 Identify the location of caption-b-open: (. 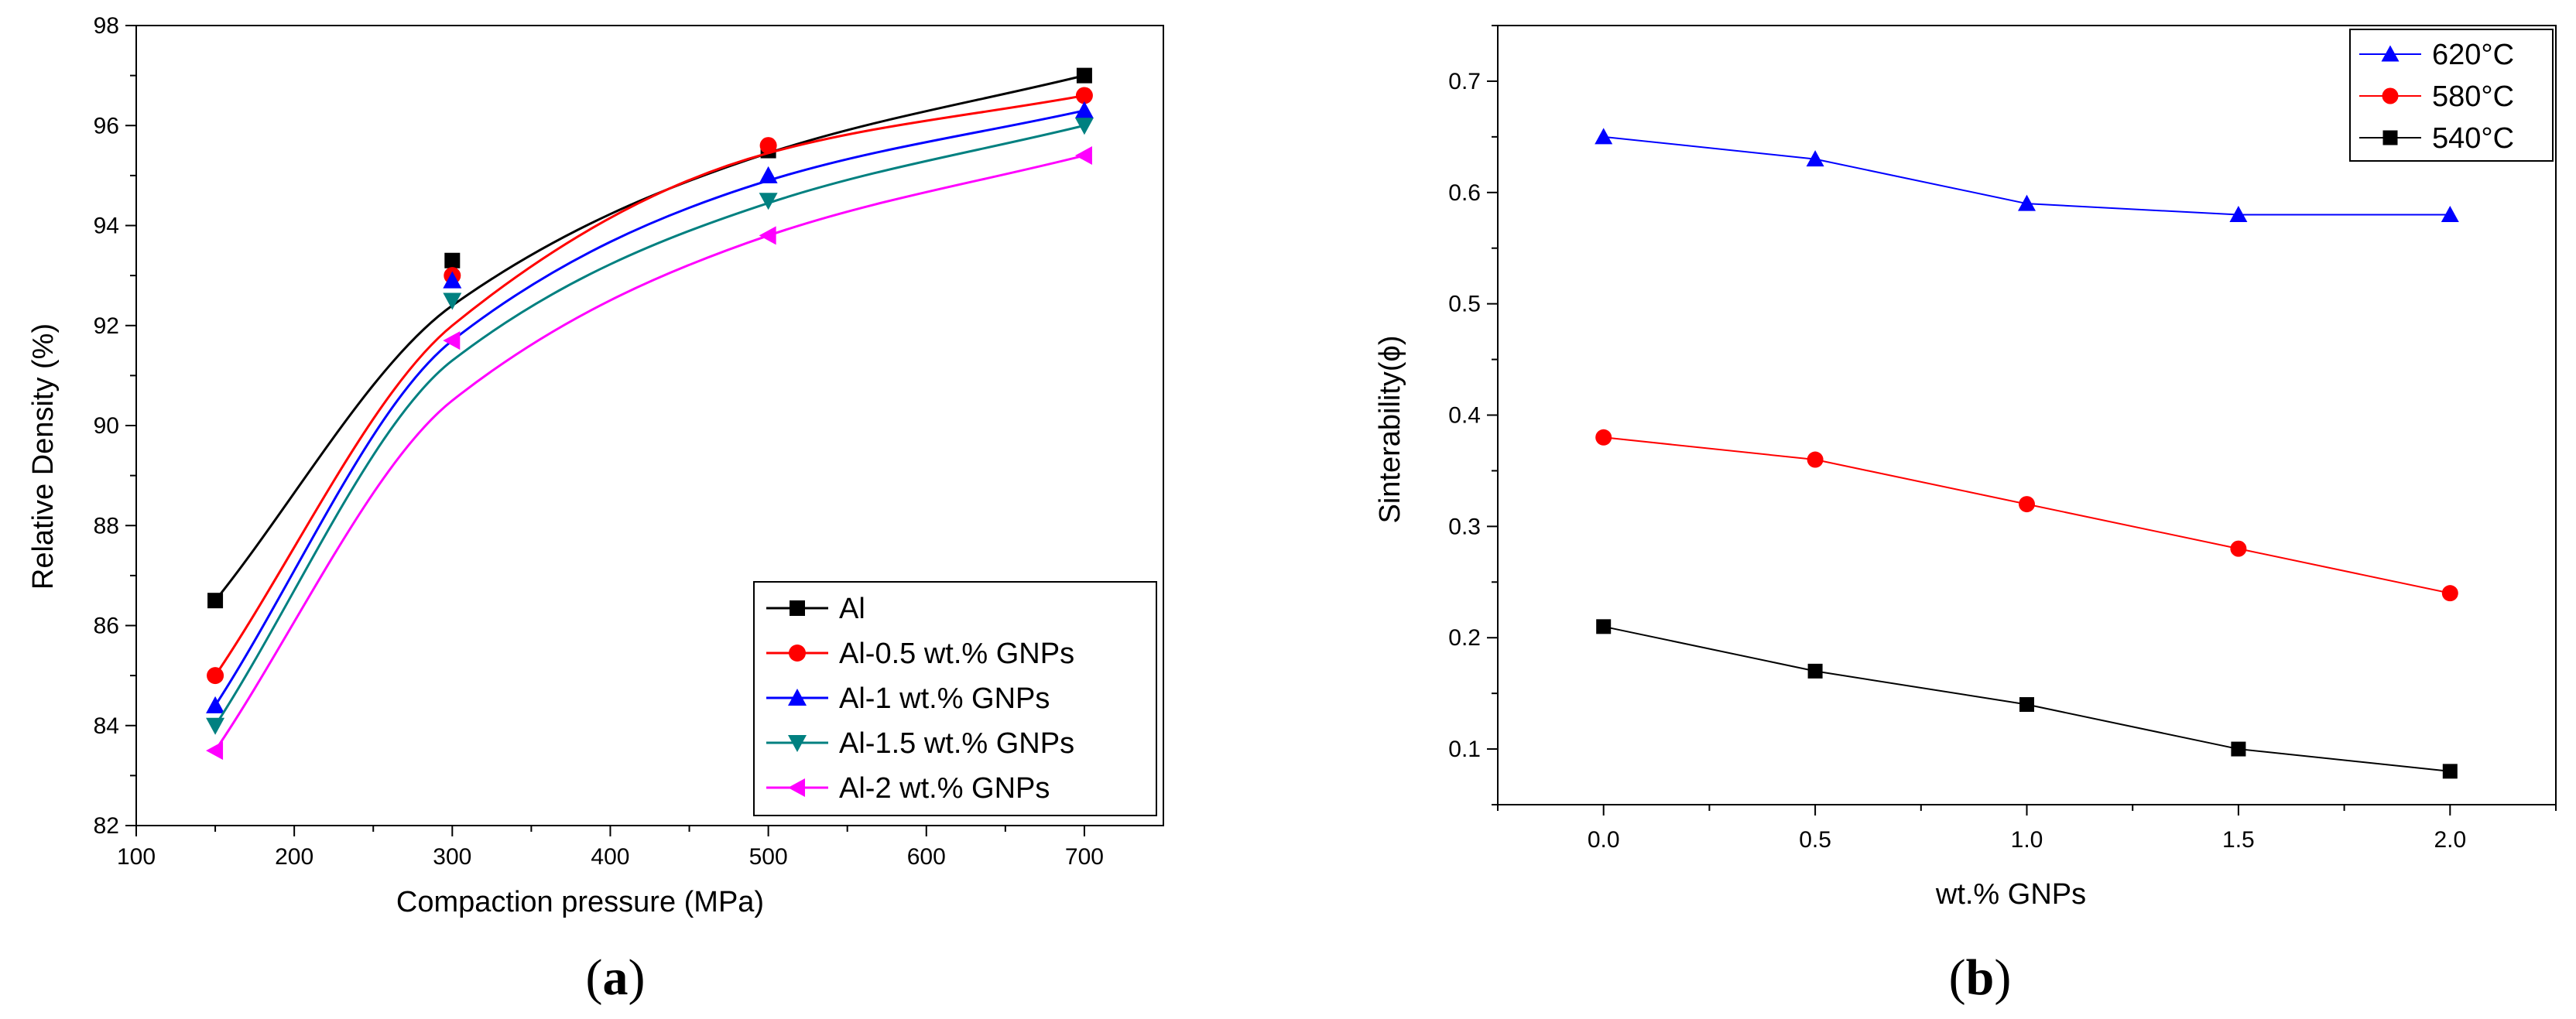
(1958, 977).